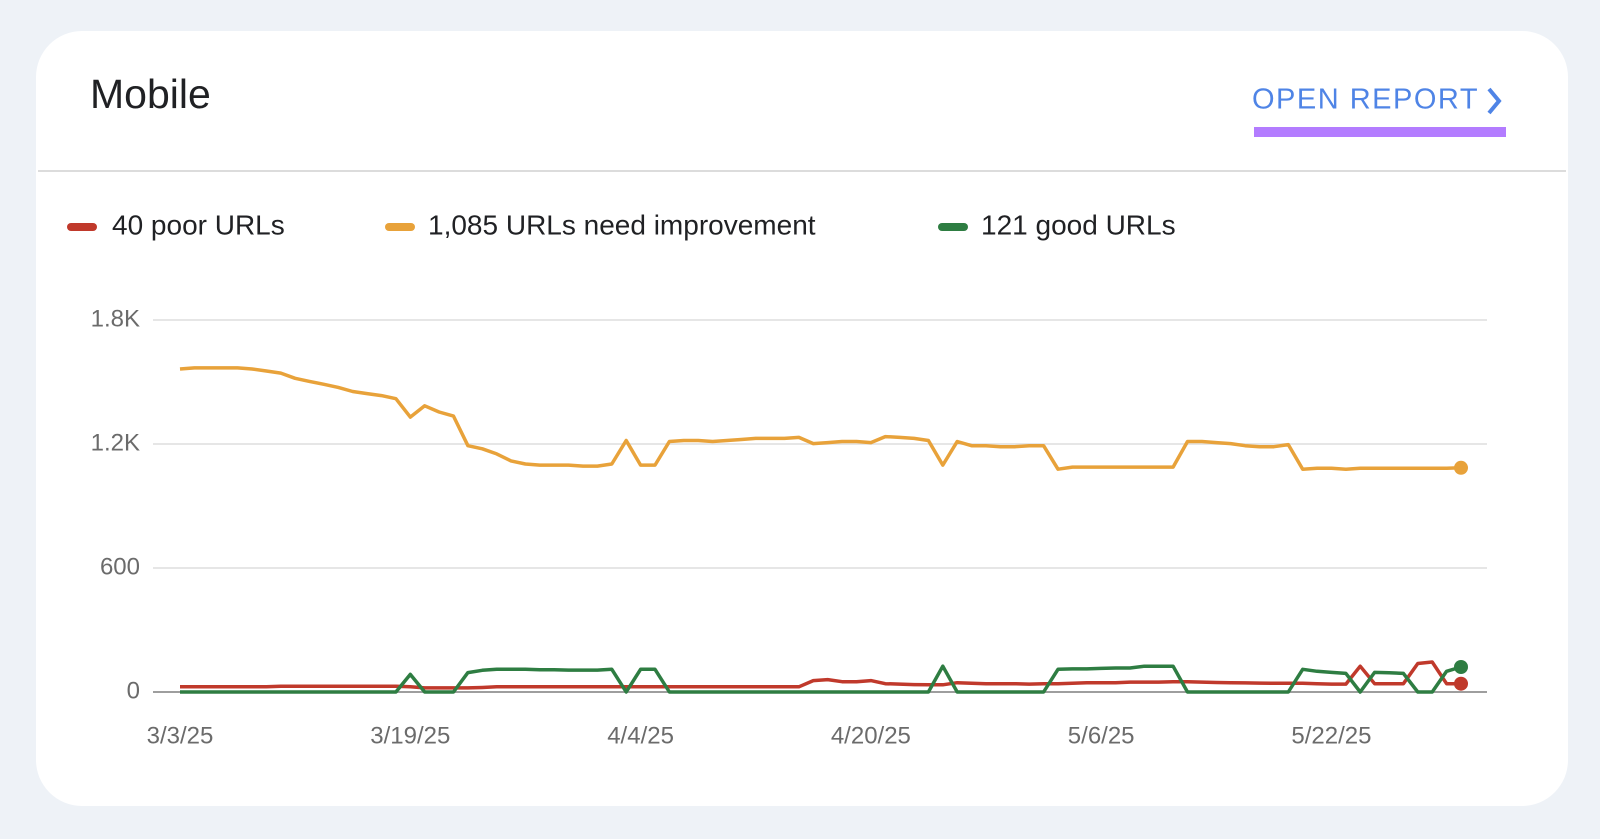  I want to click on open-report-link: OPEN REPORT, so click(1379, 110).